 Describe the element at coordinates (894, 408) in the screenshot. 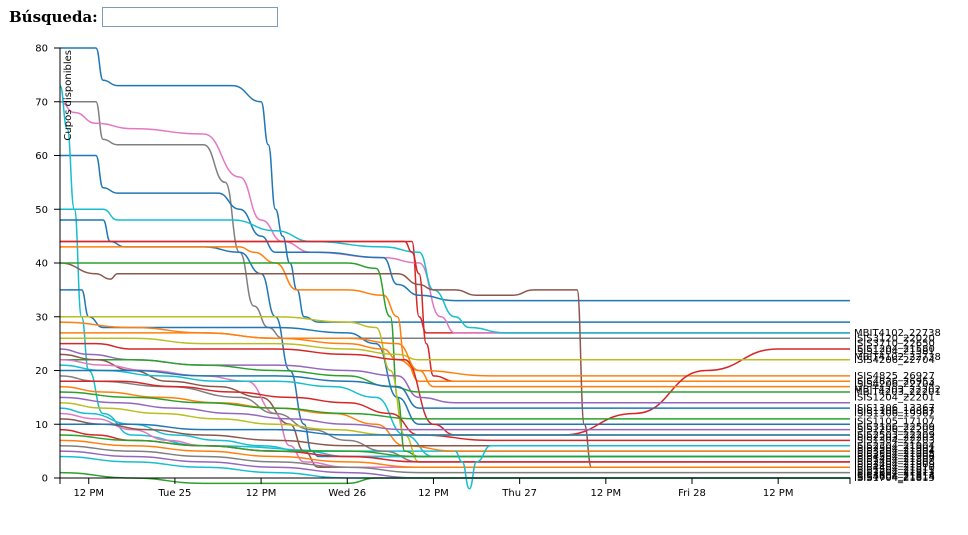

I see `series-end-label: ISIS1306_13367` at that location.